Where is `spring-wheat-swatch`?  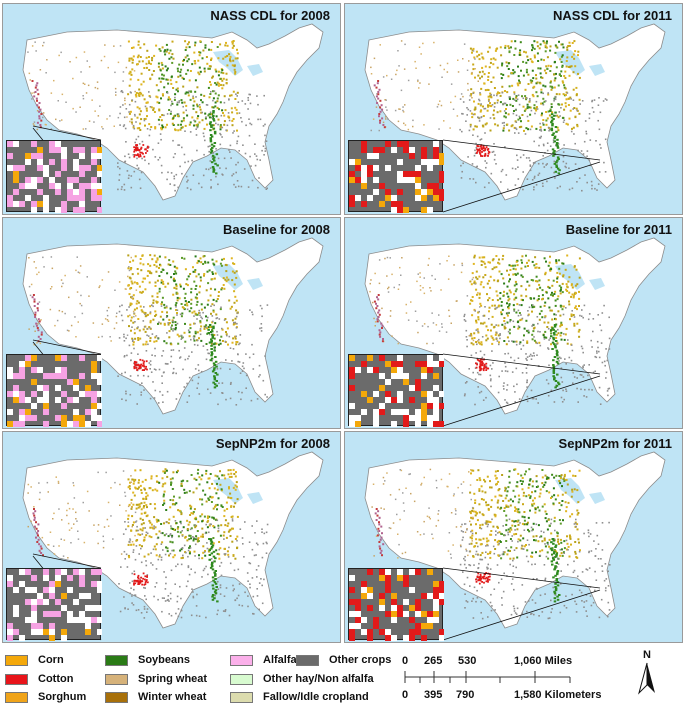 spring-wheat-swatch is located at coordinates (116, 679).